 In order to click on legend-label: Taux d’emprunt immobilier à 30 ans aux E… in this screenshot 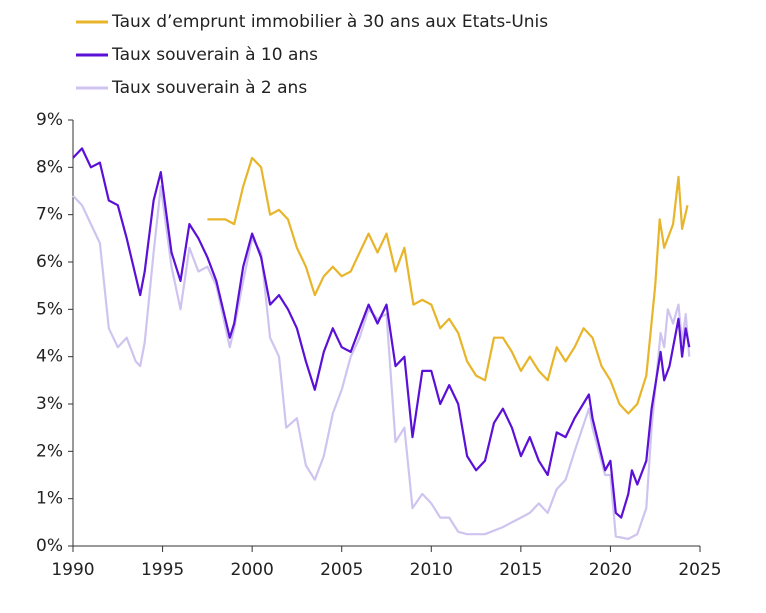, I will do `click(329, 22)`.